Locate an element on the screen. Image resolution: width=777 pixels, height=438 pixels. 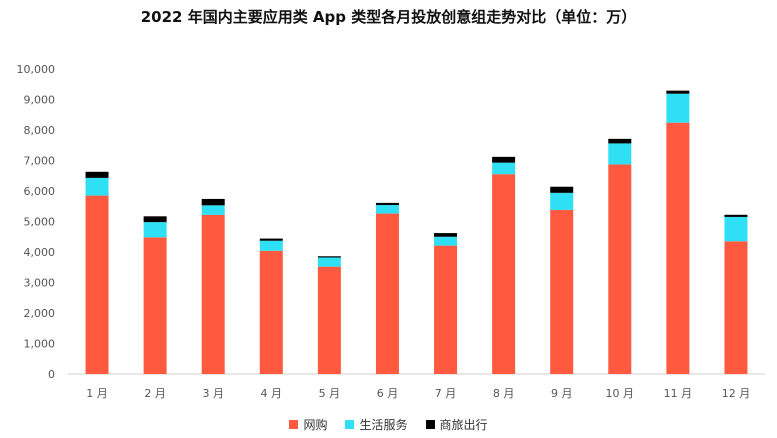
y-tick-label: 3,000 is located at coordinates (40, 283).